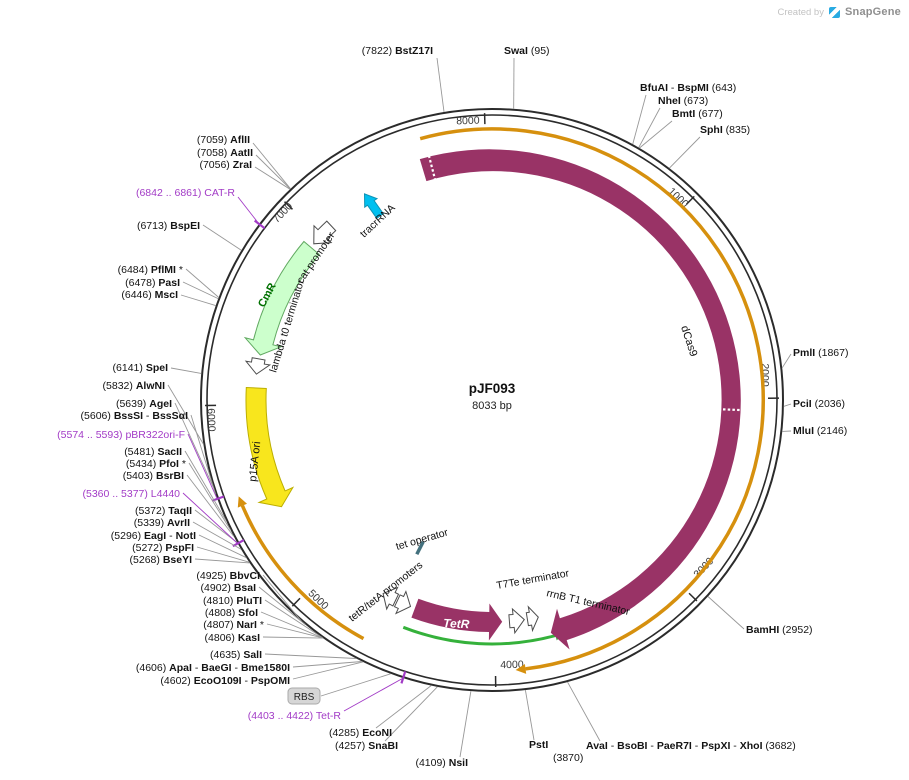 This screenshot has width=909, height=780. I want to click on enzyme-label-tet-r: (4403 .. 4422) Tet-R, so click(295, 716).